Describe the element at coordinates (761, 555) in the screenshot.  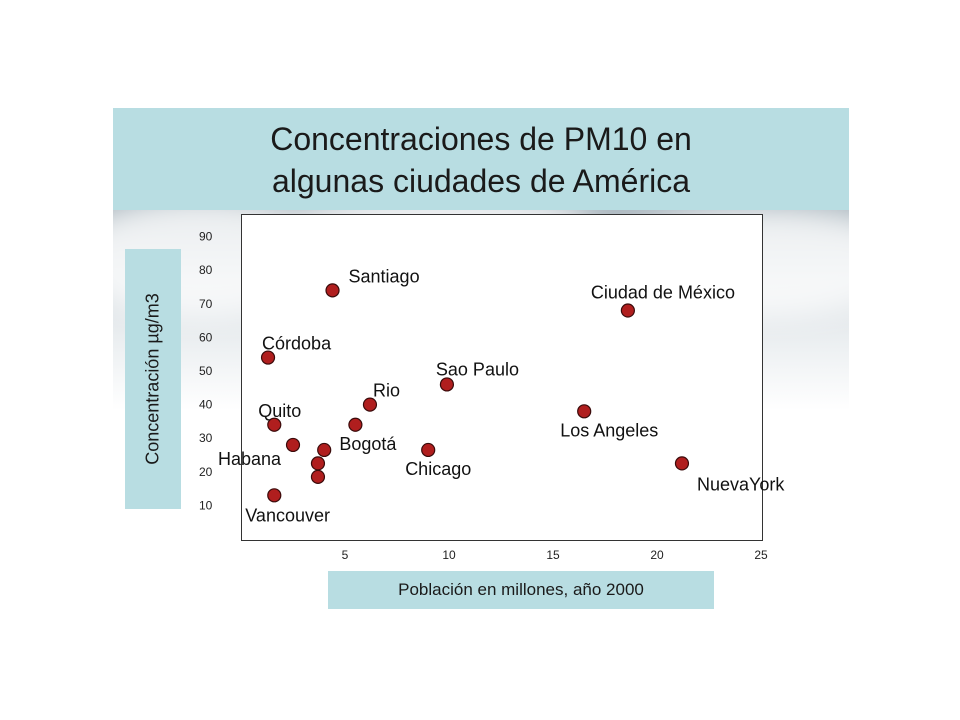
I see `x-tick-label: 25` at that location.